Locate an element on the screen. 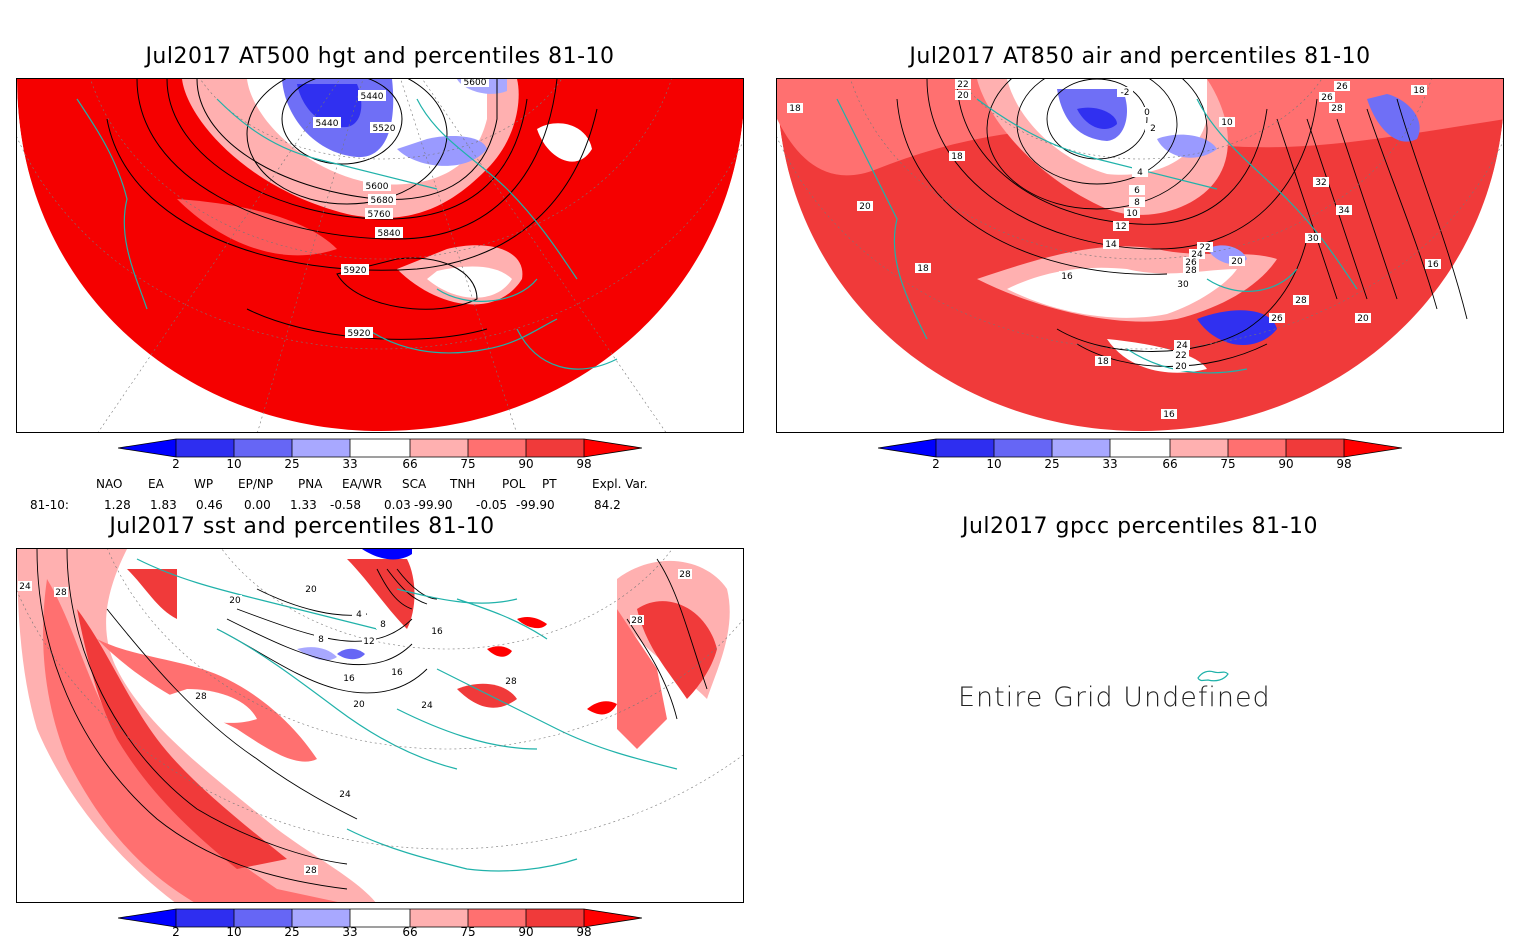 This screenshot has height=940, width=1520. idx-val-sca: 0.03 is located at coordinates (397, 505).